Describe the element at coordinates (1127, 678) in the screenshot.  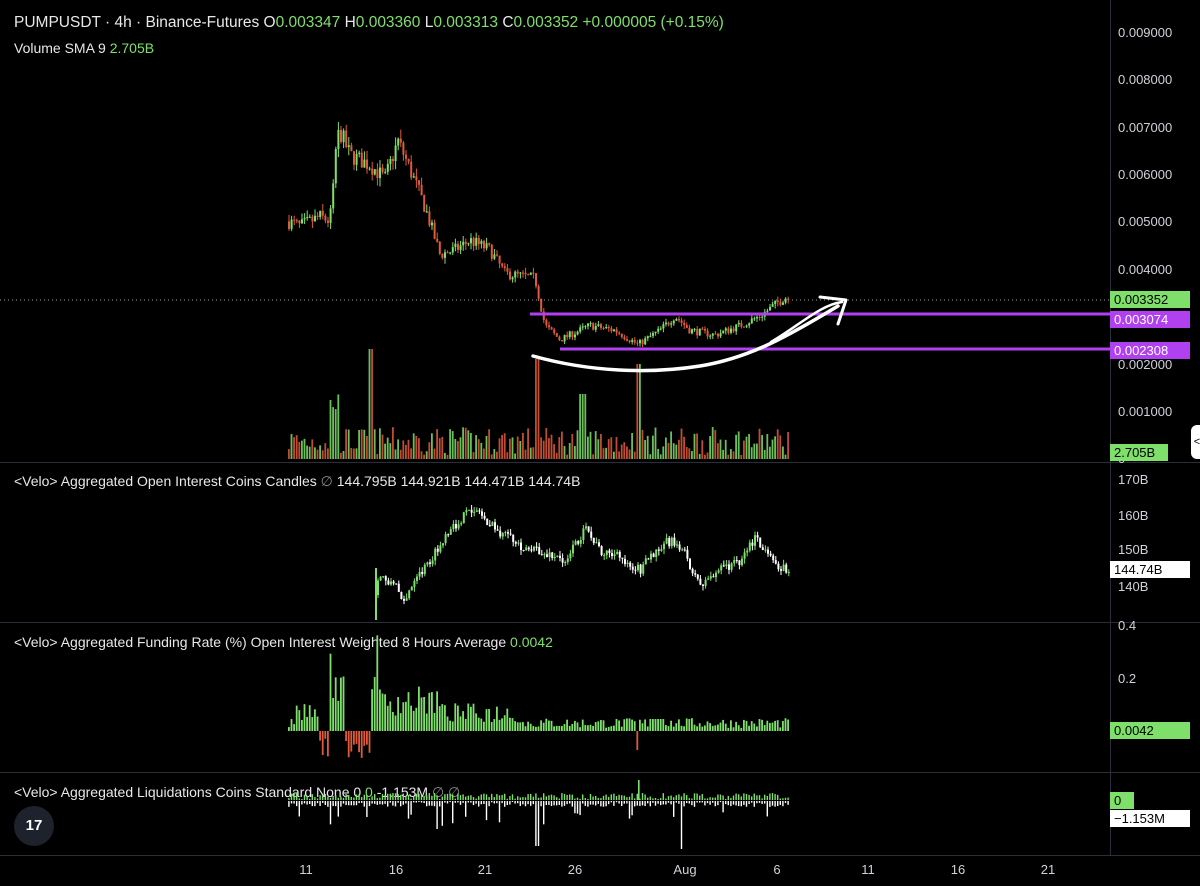
I see `funding-tick: 0.2` at that location.